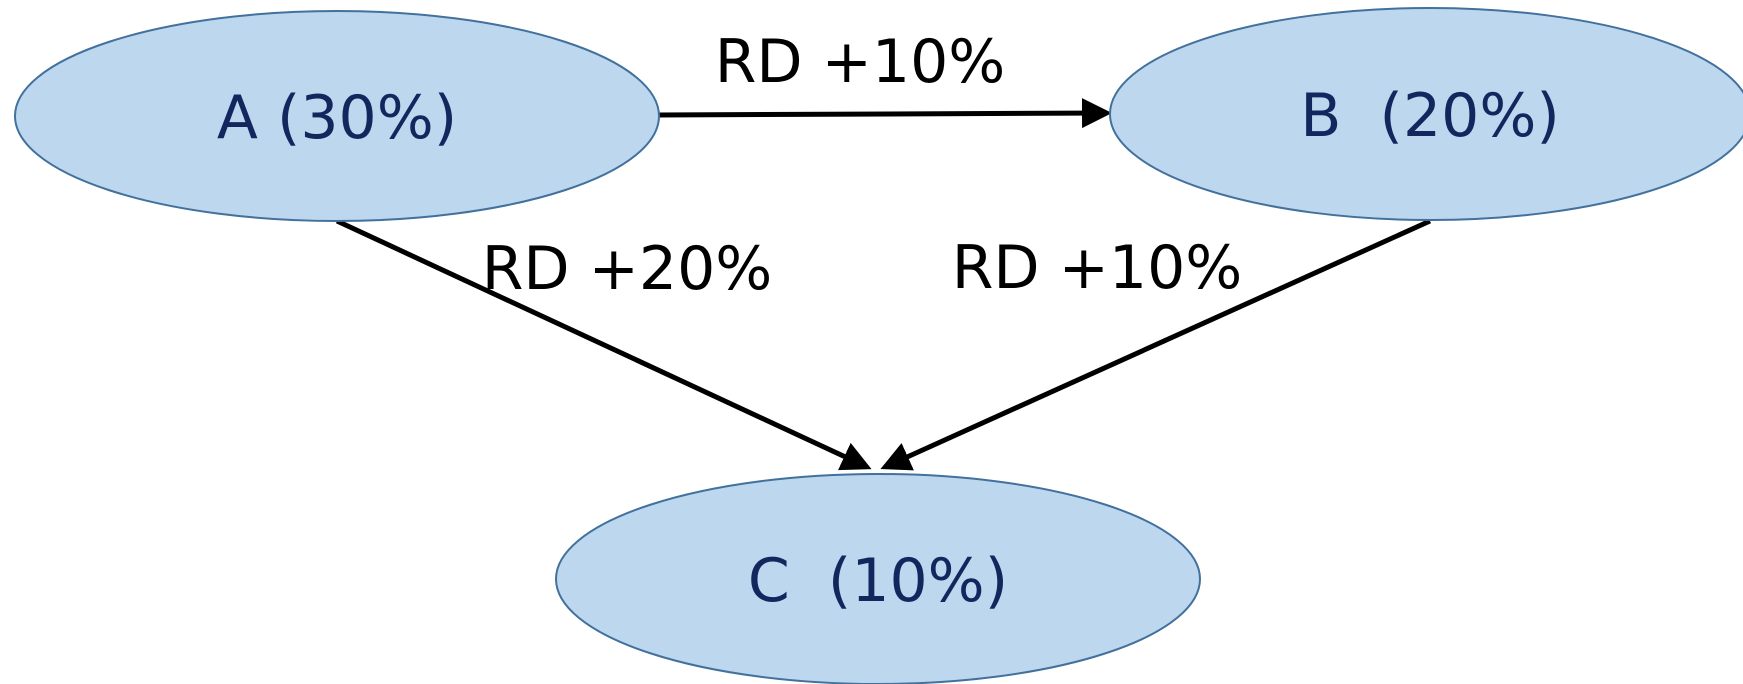 Image resolution: width=1743 pixels, height=684 pixels. I want to click on edge-a-to-b, so click(884, 113).